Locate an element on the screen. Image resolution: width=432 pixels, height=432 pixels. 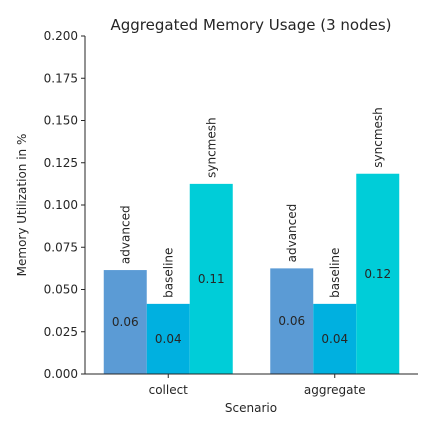
bar-advanced-collect is located at coordinates (125, 322).